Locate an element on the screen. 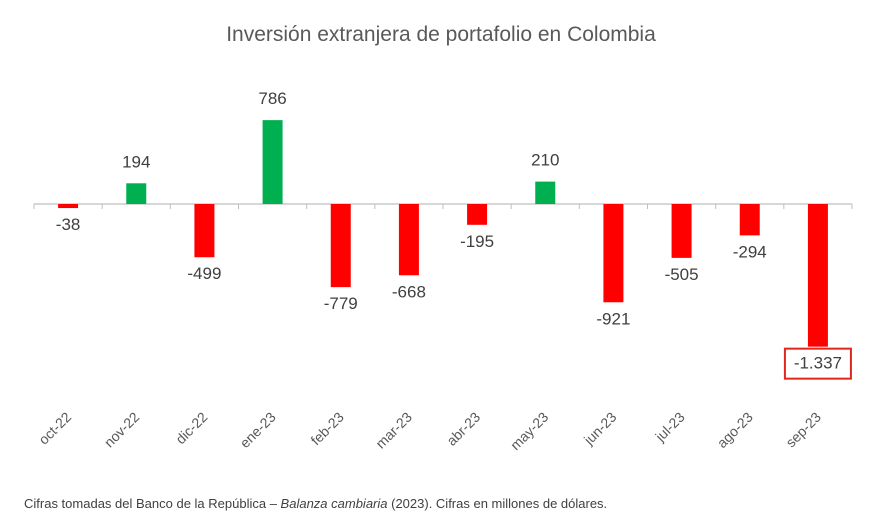 This screenshot has width=887, height=529. axis-layer is located at coordinates (443, 206).